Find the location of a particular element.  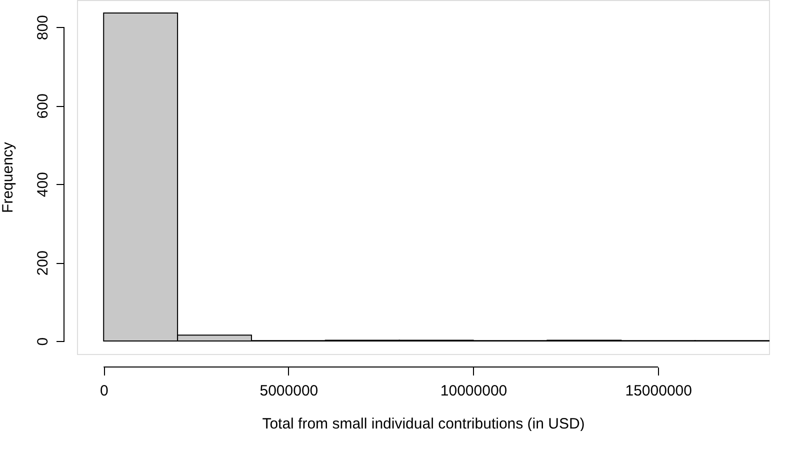

x-tick-label: 15000000 is located at coordinates (658, 391).